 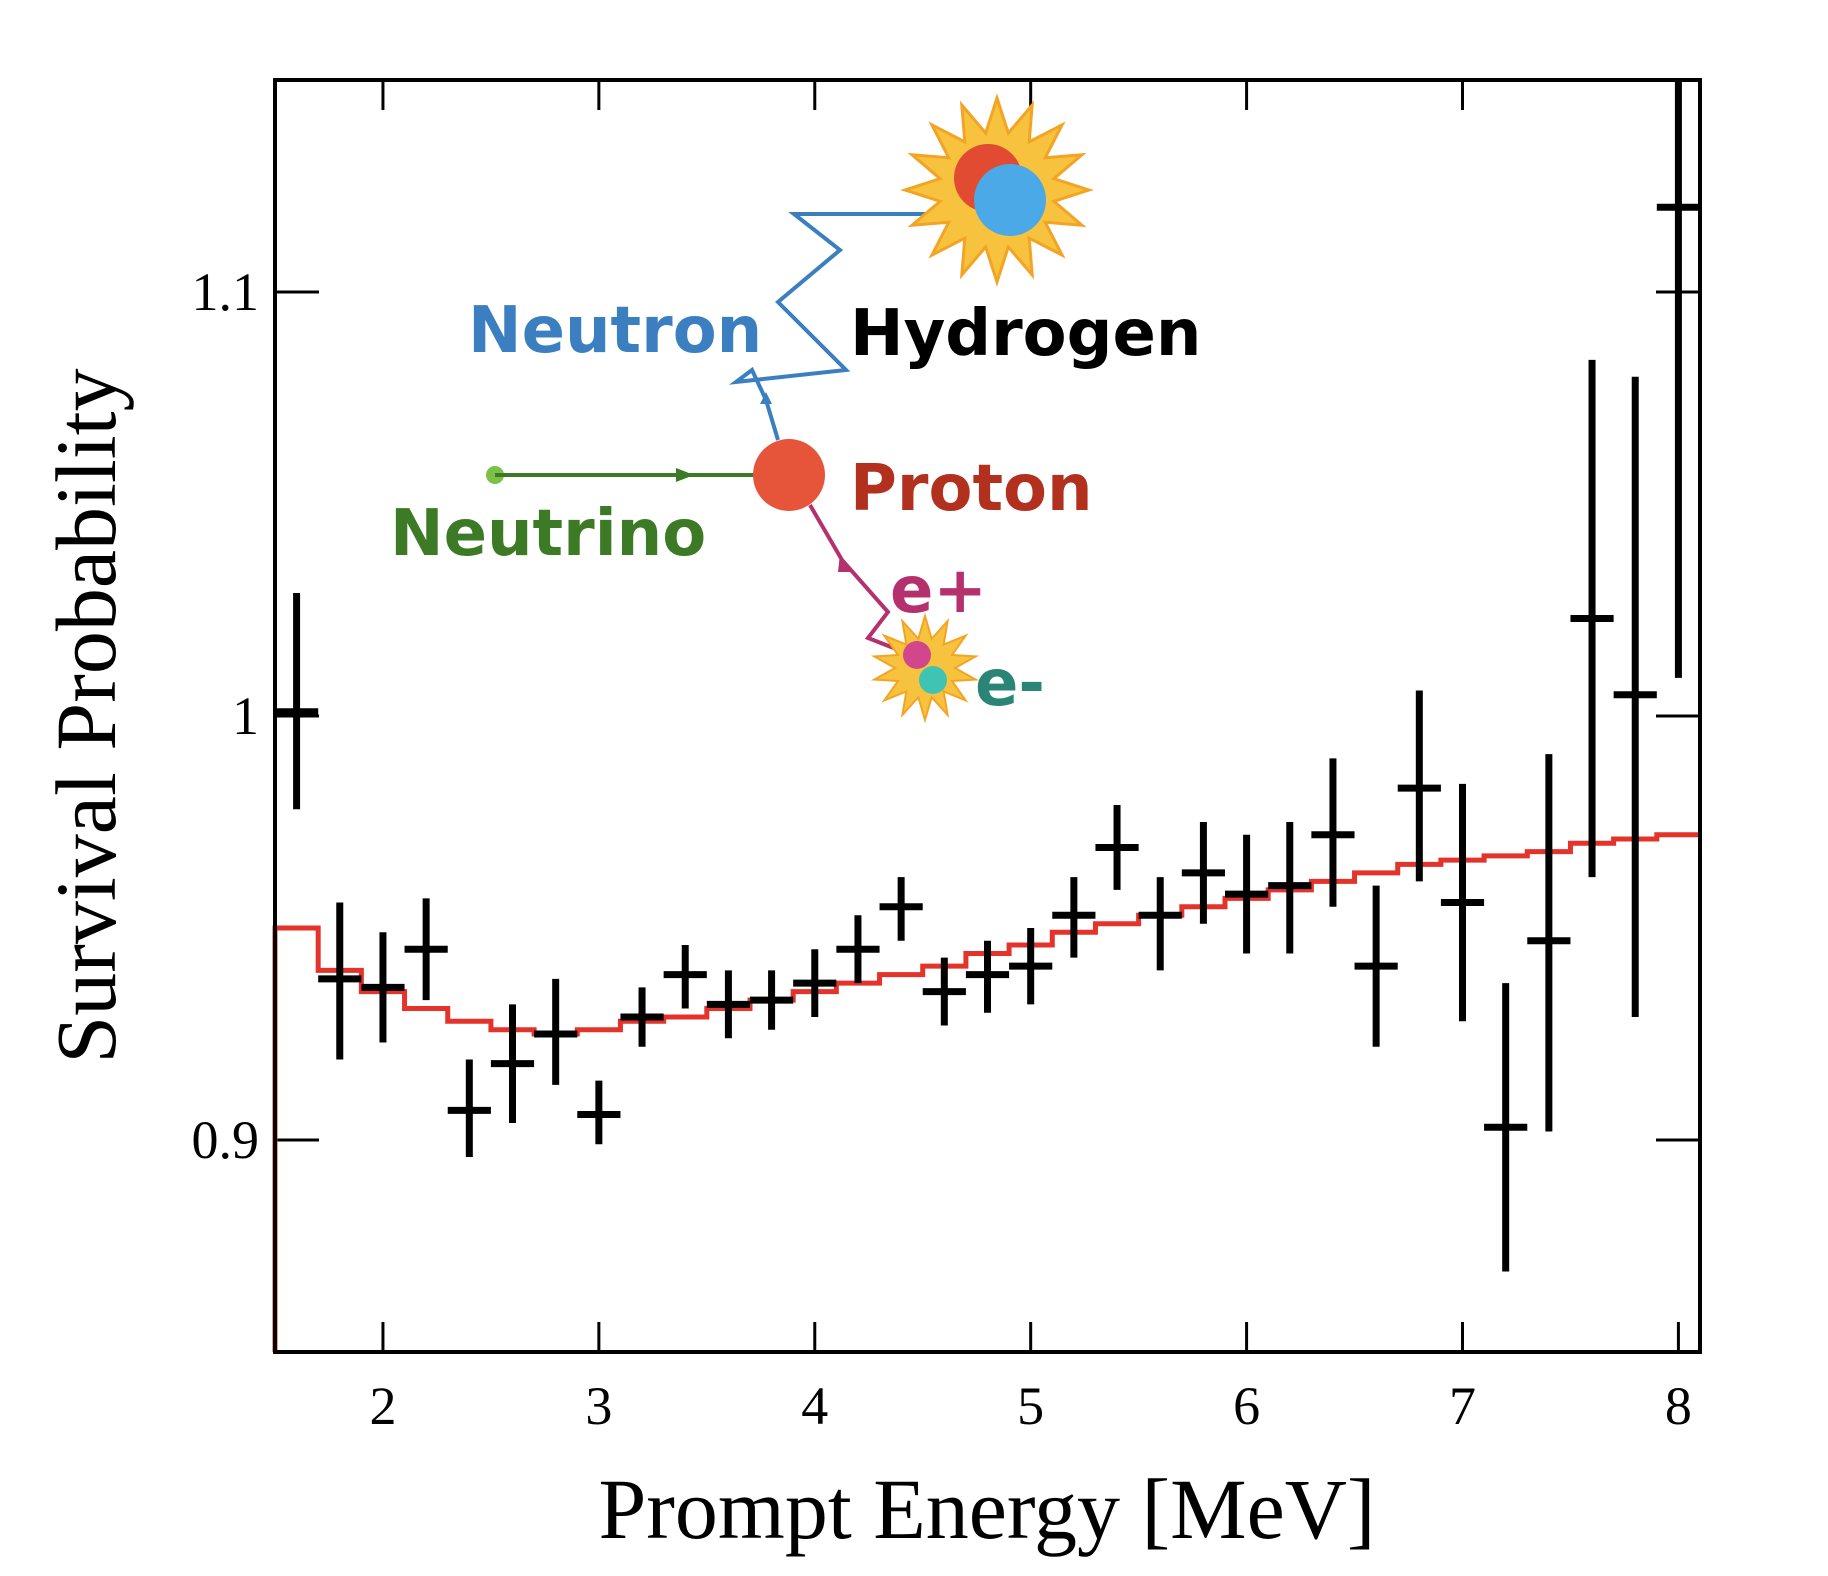 What do you see at coordinates (1462, 1406) in the screenshot?
I see `x-tick-label: 7` at bounding box center [1462, 1406].